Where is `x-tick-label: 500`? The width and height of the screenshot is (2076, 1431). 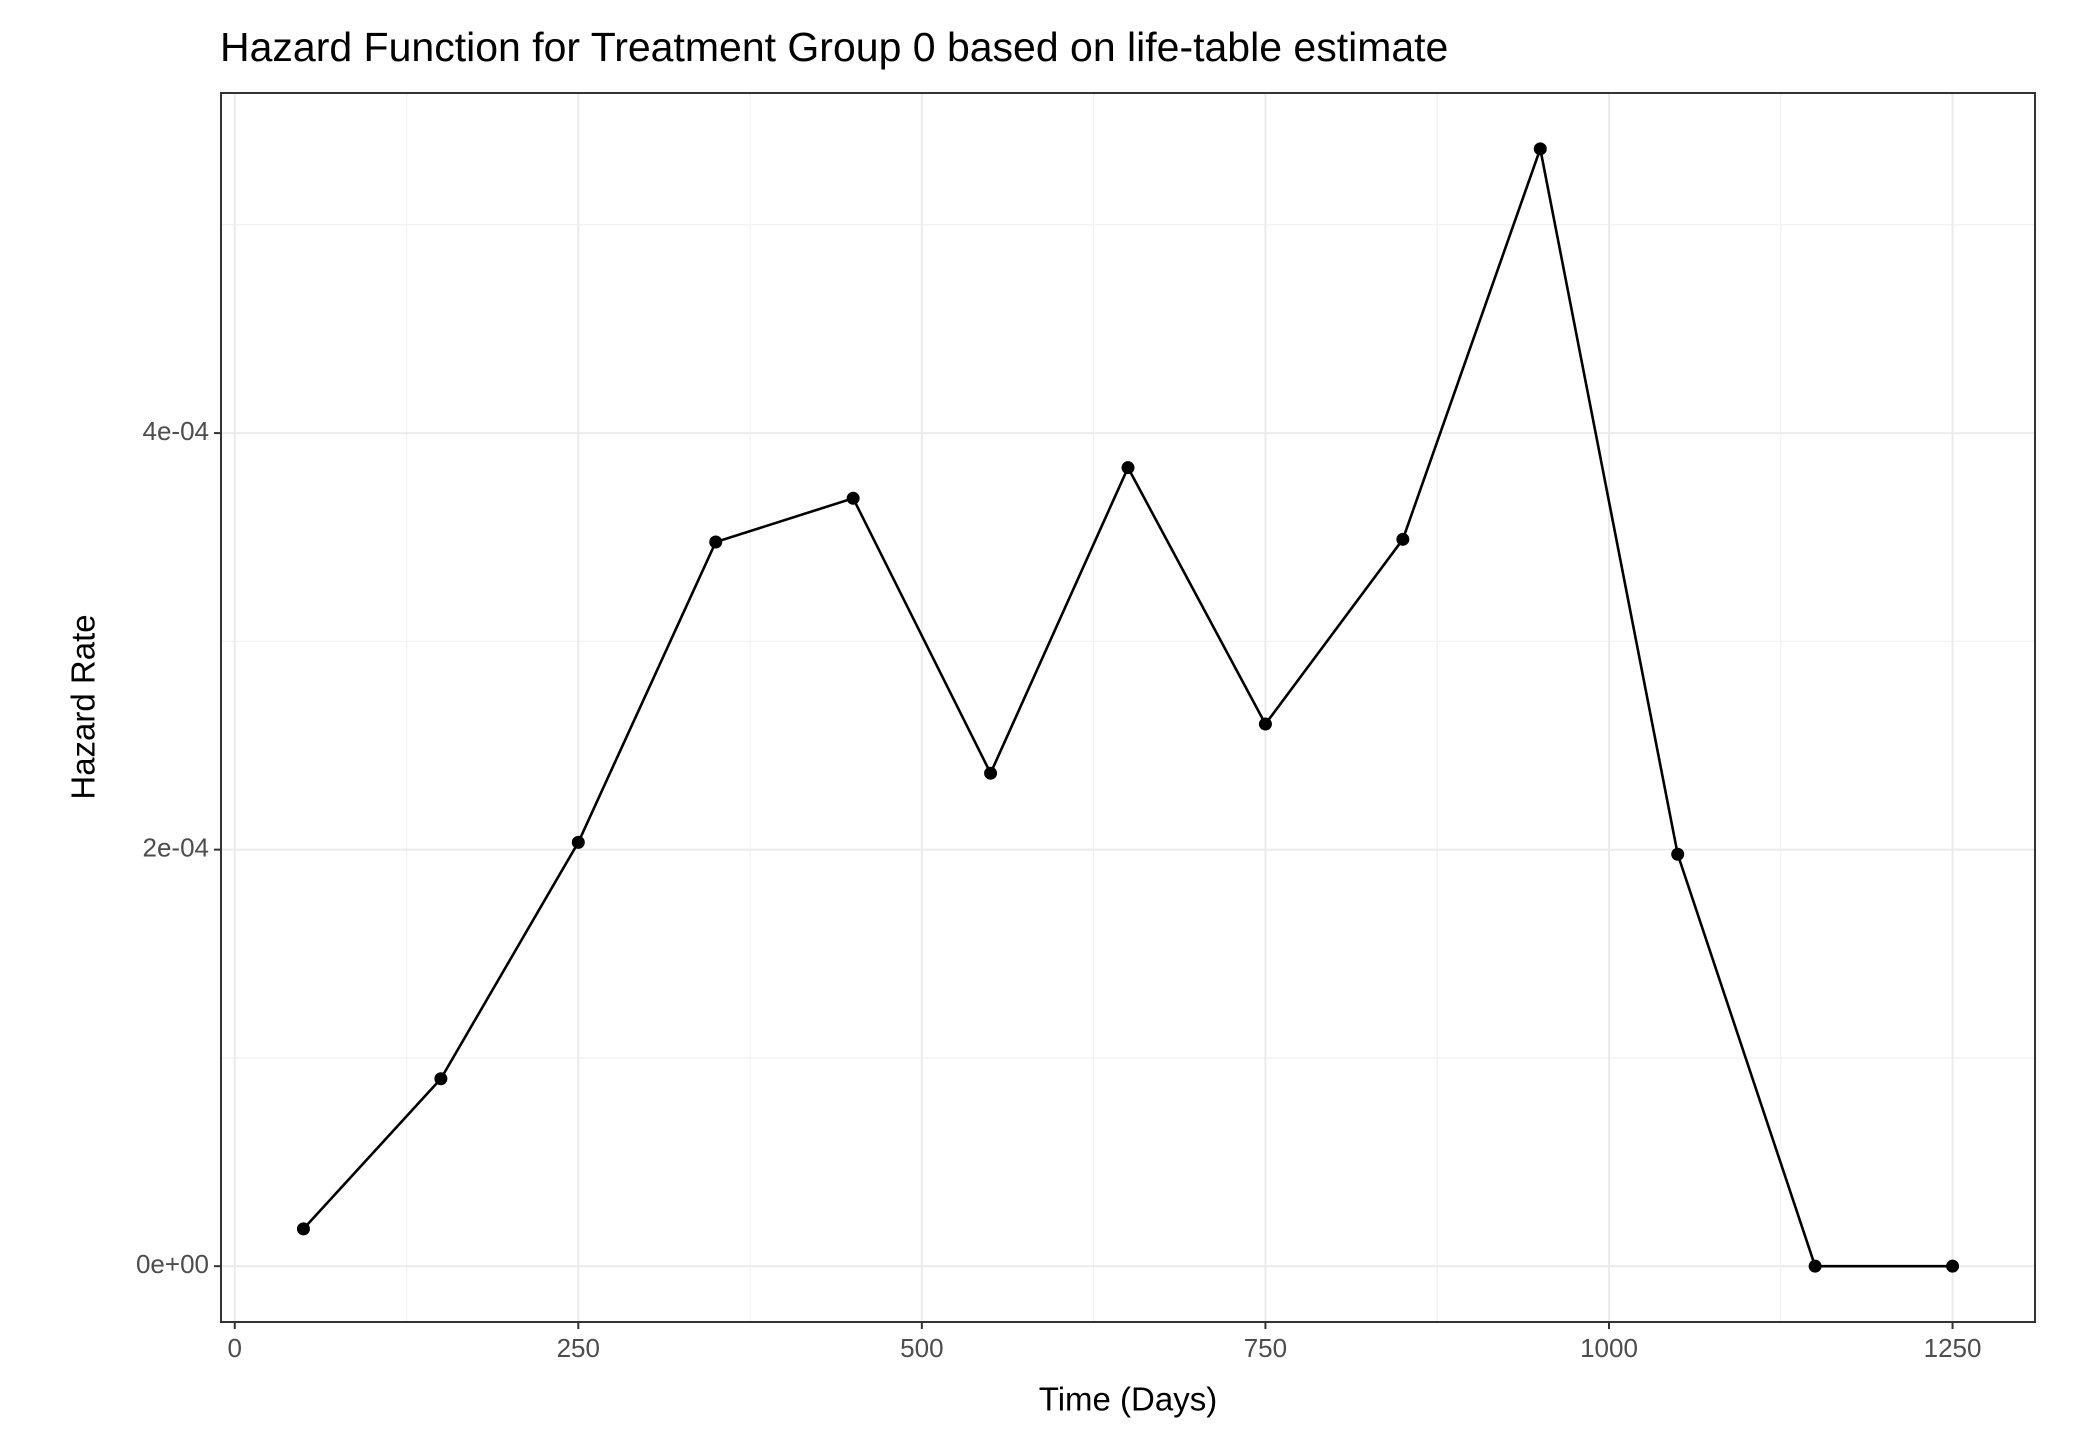 x-tick-label: 500 is located at coordinates (921, 1348).